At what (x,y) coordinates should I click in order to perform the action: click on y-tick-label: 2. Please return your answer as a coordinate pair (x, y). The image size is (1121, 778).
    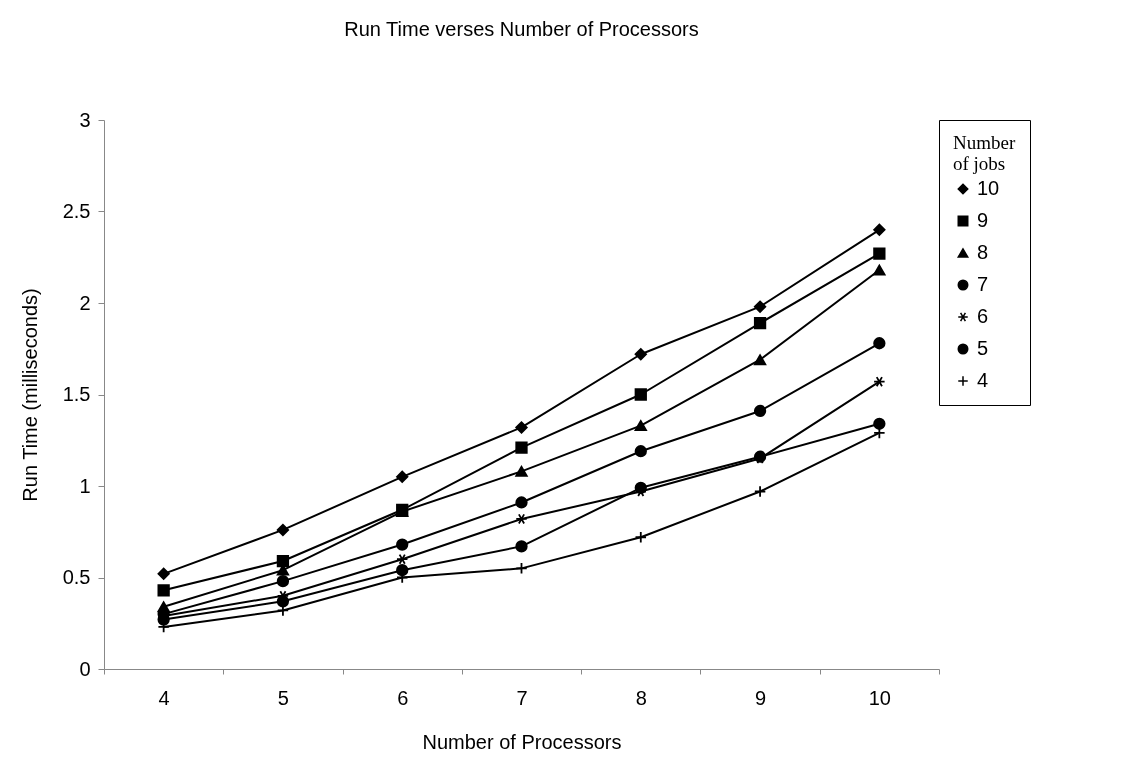
    Looking at the image, I should click on (85, 302).